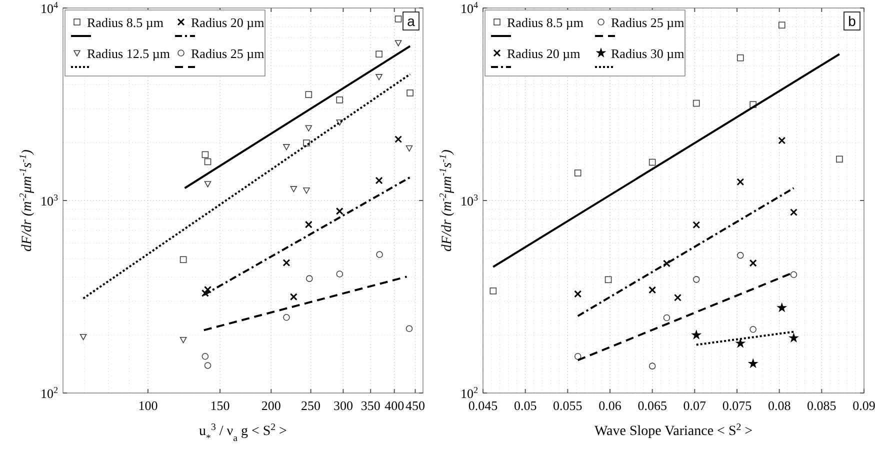 This screenshot has width=875, height=450. What do you see at coordinates (271, 405) in the screenshot?
I see `x-tick-label: 200` at bounding box center [271, 405].